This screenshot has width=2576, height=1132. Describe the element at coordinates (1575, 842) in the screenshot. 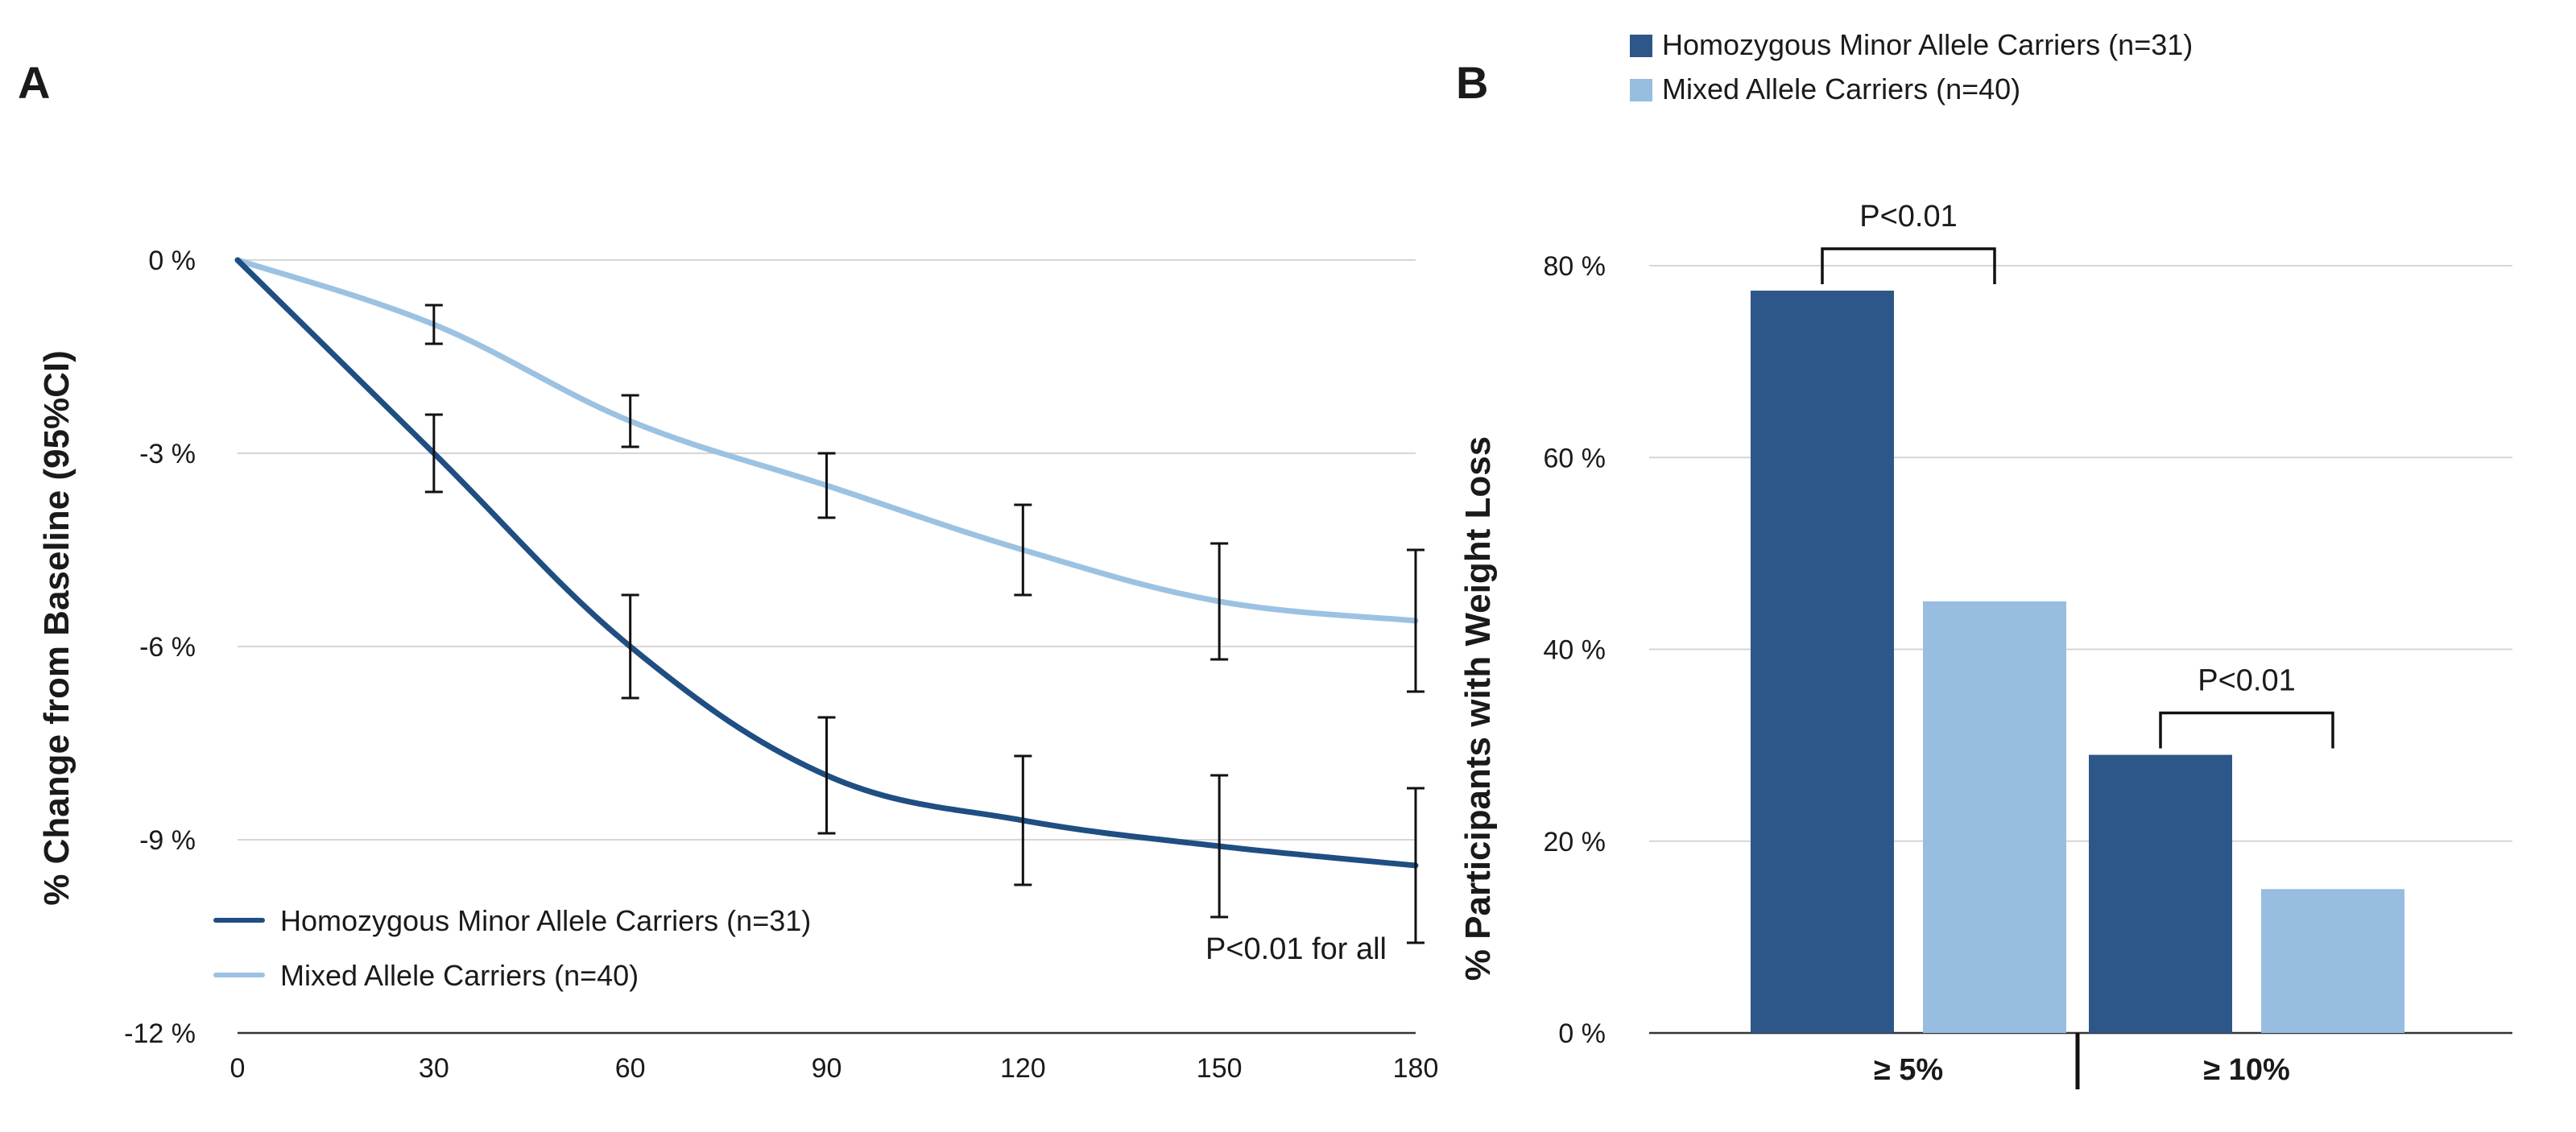

I see `panel-b-y-tick-label: 20 %` at that location.